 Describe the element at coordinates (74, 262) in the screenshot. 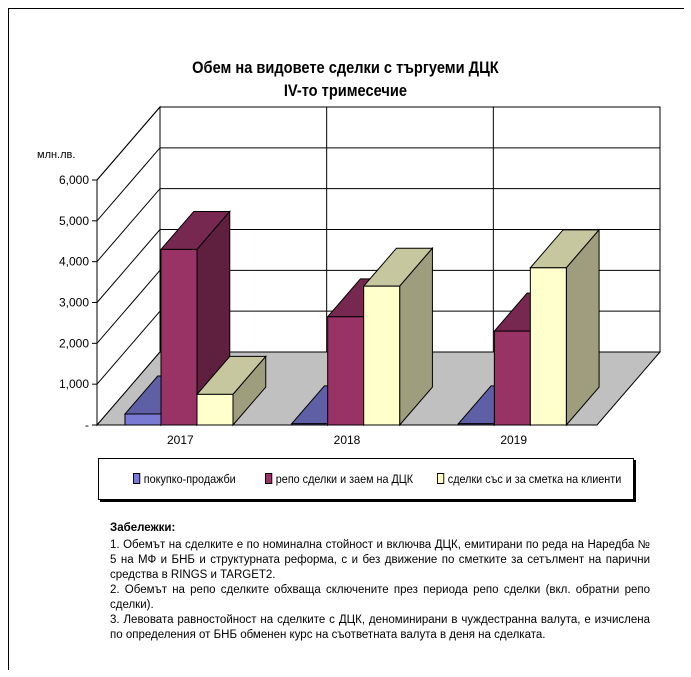

I see `y-tick-label: 4,000` at that location.